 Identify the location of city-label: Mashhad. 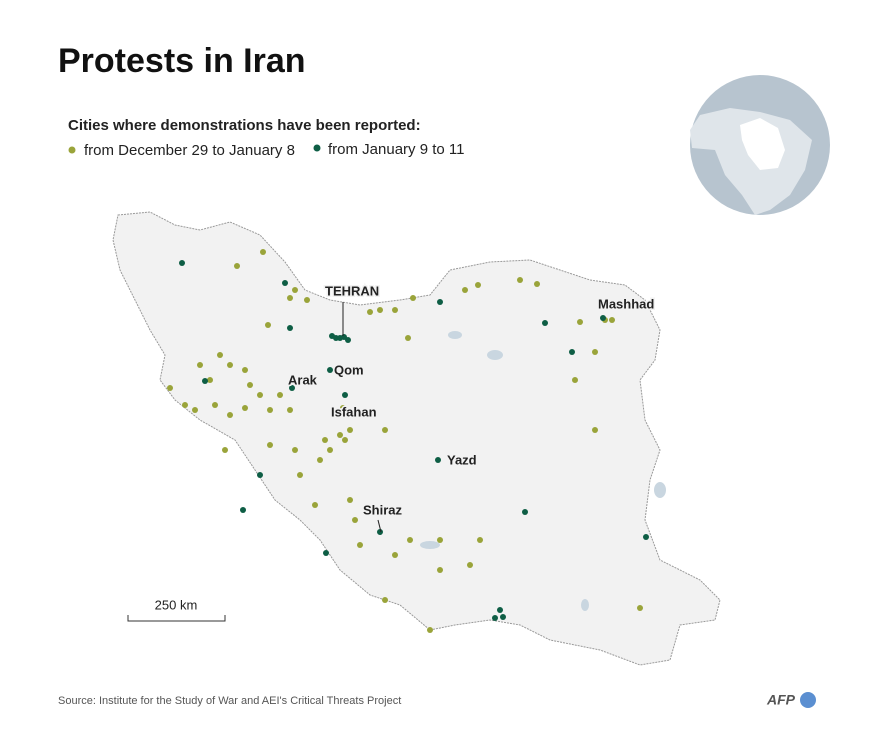
(626, 303).